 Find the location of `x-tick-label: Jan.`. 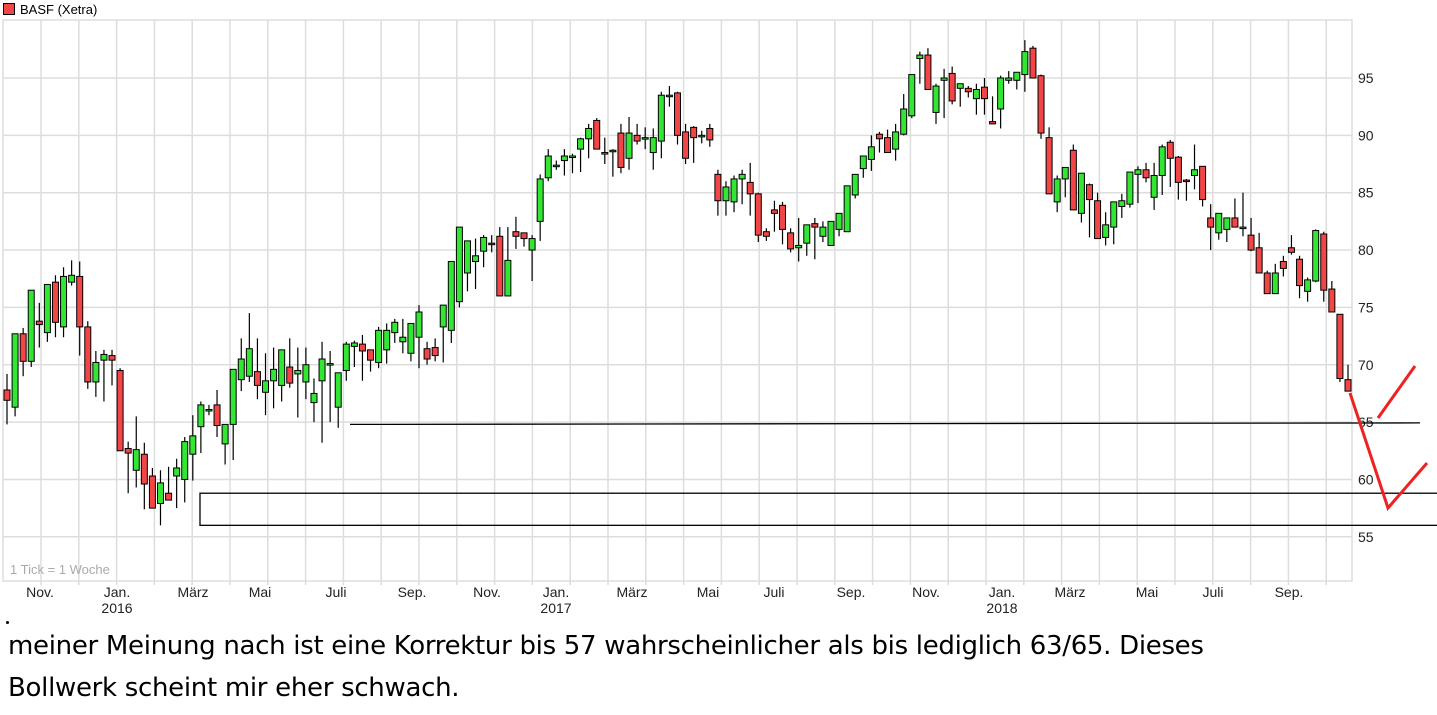

x-tick-label: Jan. is located at coordinates (556, 592).